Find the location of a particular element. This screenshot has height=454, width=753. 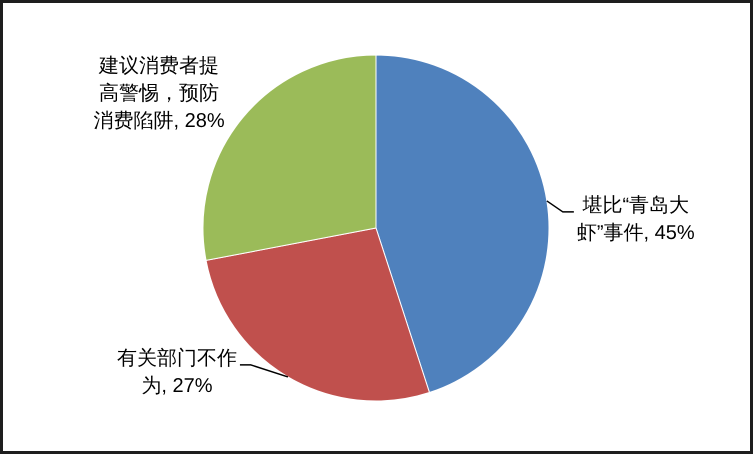

slice-label: 有关部门不作为, 27% is located at coordinates (176, 372).